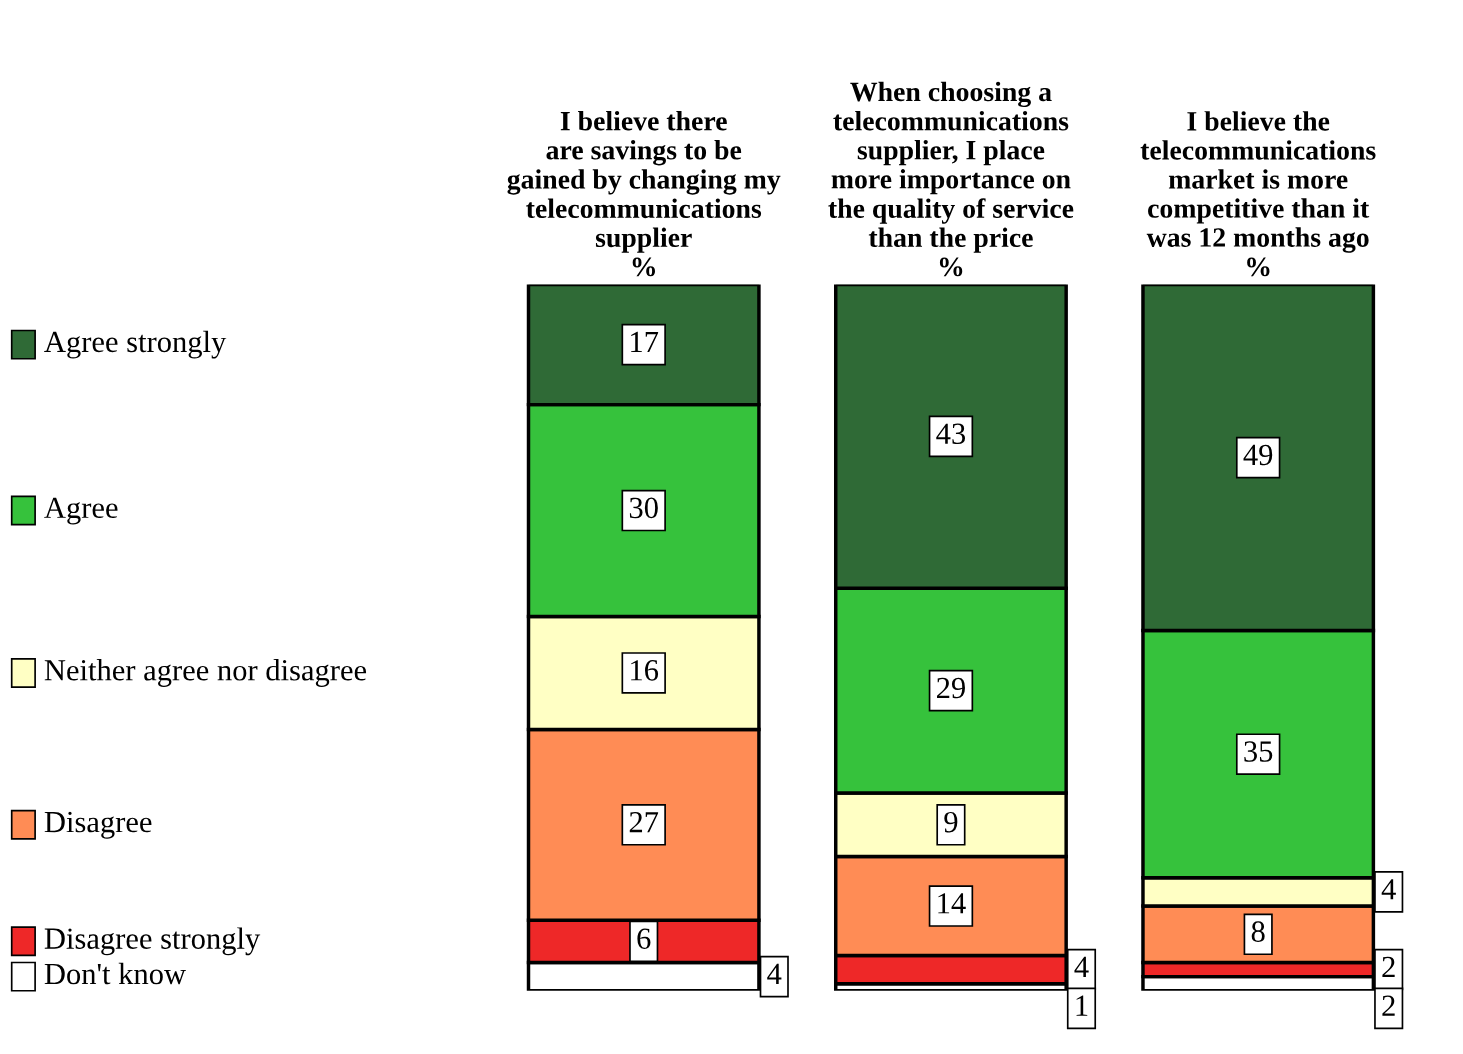 Image resolution: width=1463 pixels, height=1054 pixels. I want to click on data-label: 8, so click(1258, 931).